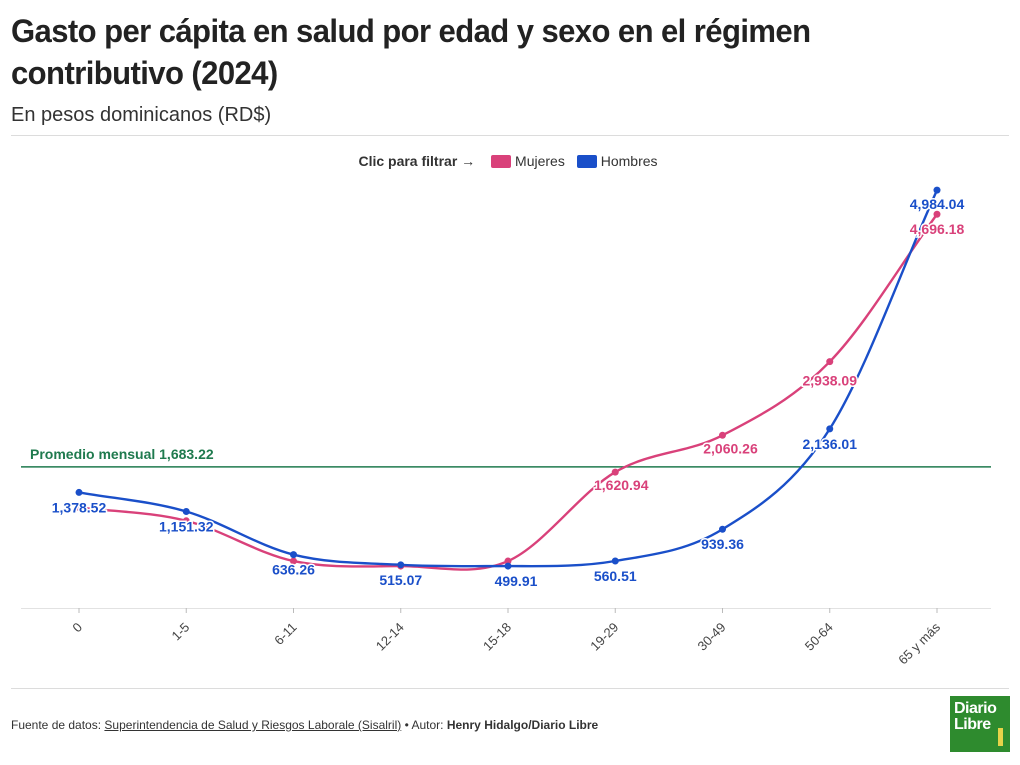 This screenshot has width=1020, height=765. What do you see at coordinates (621, 485) in the screenshot?
I see `data-label-mujeres: 1,620.94` at bounding box center [621, 485].